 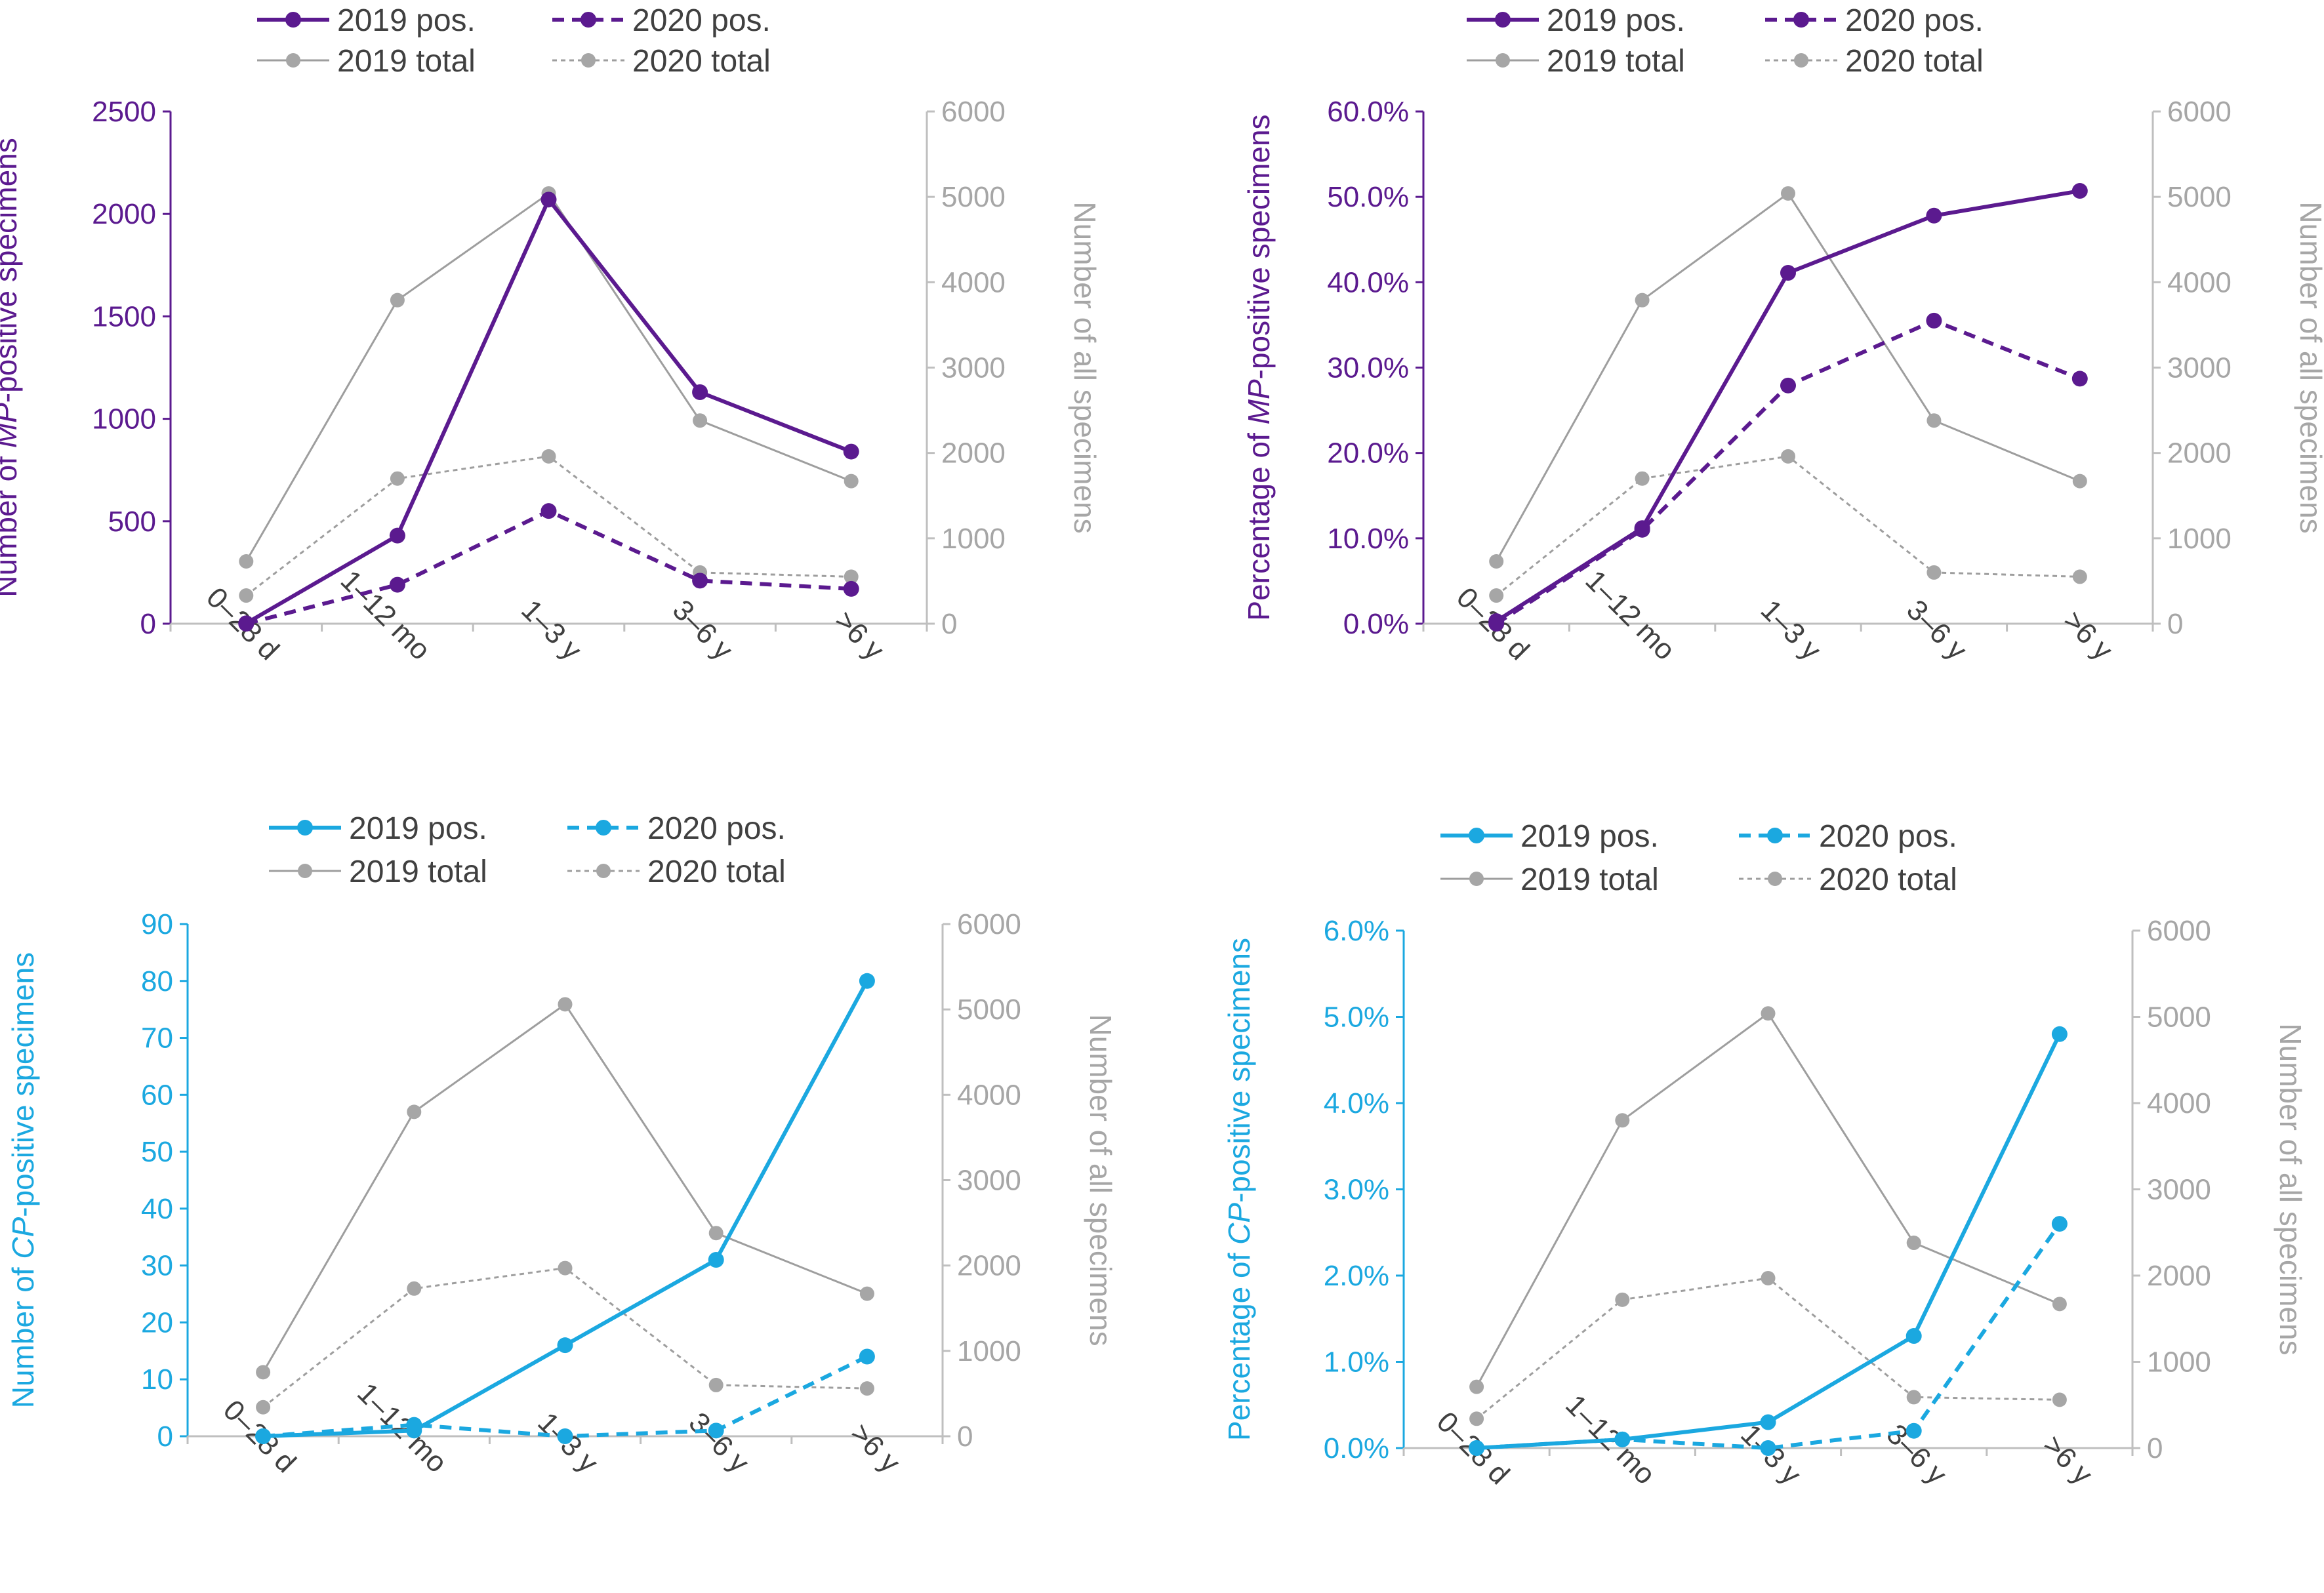 What do you see at coordinates (2199, 453) in the screenshot?
I see `right-tick-label: 2000` at bounding box center [2199, 453].